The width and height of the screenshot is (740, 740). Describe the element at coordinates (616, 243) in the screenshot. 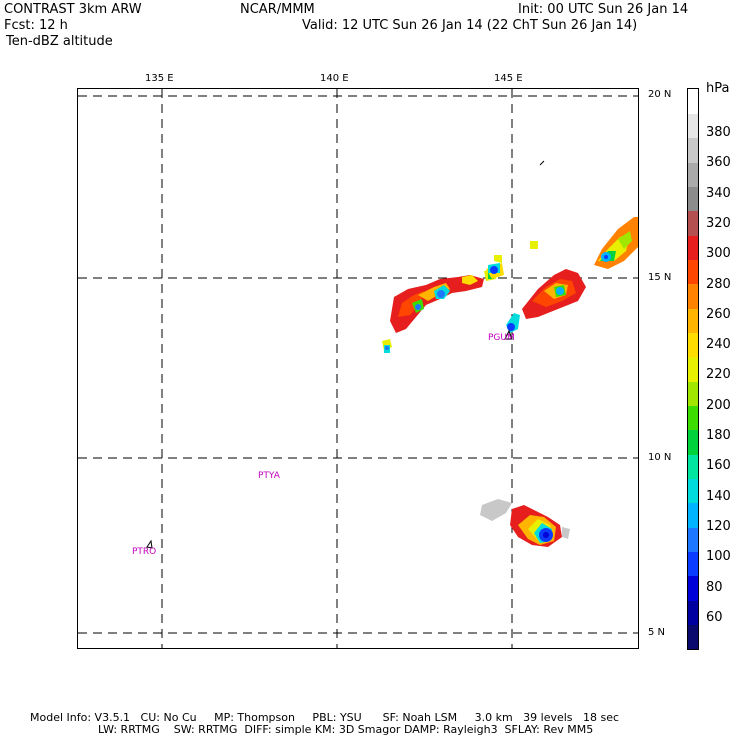

I see `echo-cluster-northeast` at that location.